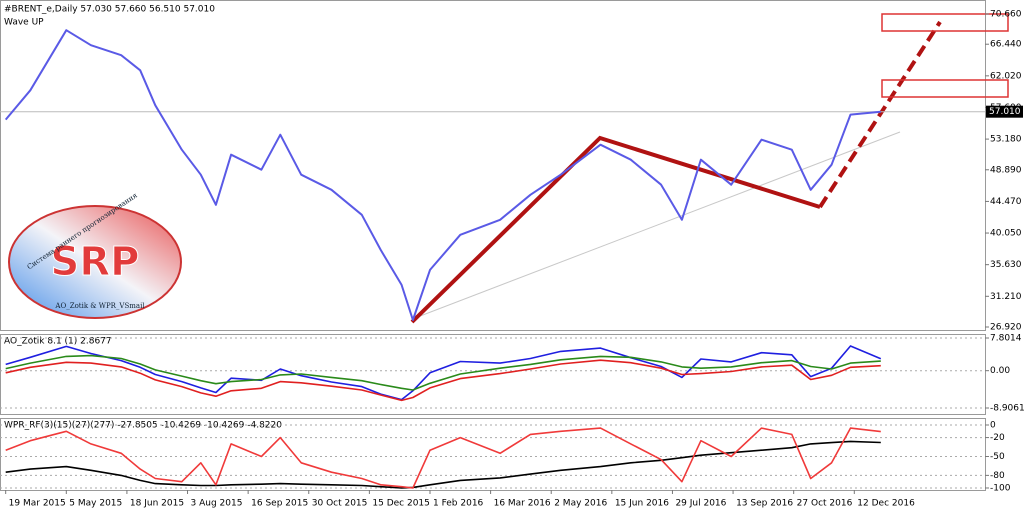 Image resolution: width=1024 pixels, height=513 pixels. What do you see at coordinates (1006, 76) in the screenshot?
I see `y-tick-label: 62.020` at bounding box center [1006, 76].